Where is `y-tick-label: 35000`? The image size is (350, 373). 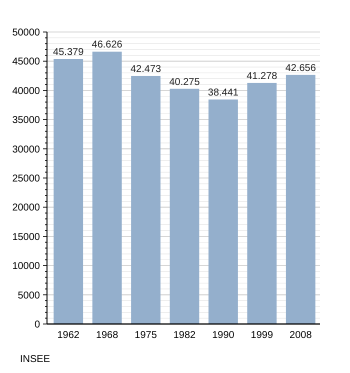
y-tick-label: 35000 is located at coordinates (26, 120).